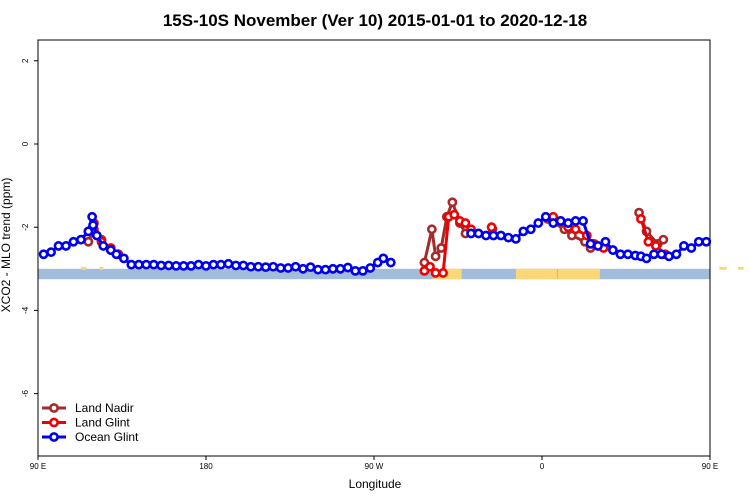 This screenshot has width=750, height=500. Describe the element at coordinates (374, 274) in the screenshot. I see `ocean-band` at that location.